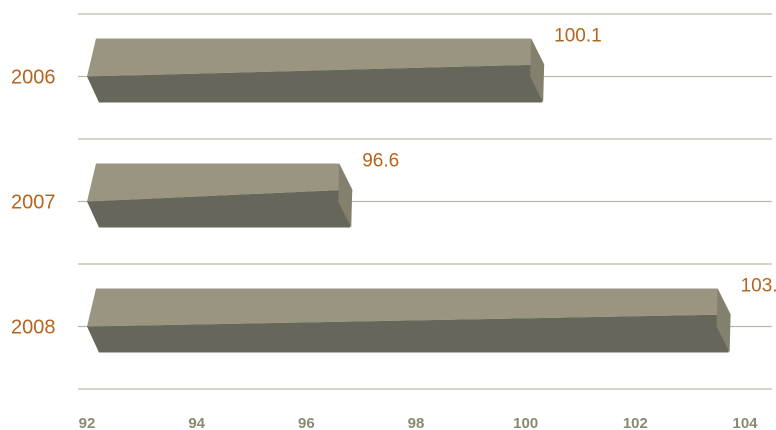 The image size is (776, 430). I want to click on x-tick-label: 102, so click(635, 422).